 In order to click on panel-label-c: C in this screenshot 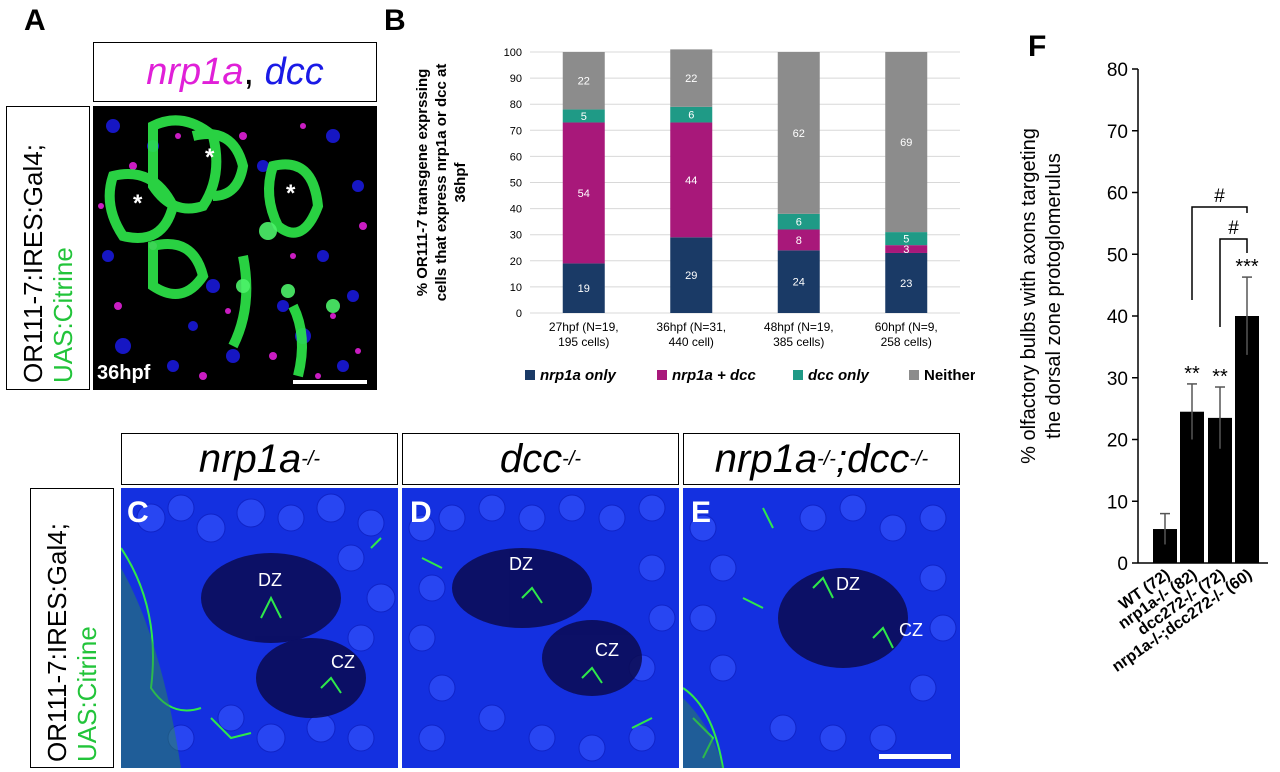, I will do `click(138, 512)`.